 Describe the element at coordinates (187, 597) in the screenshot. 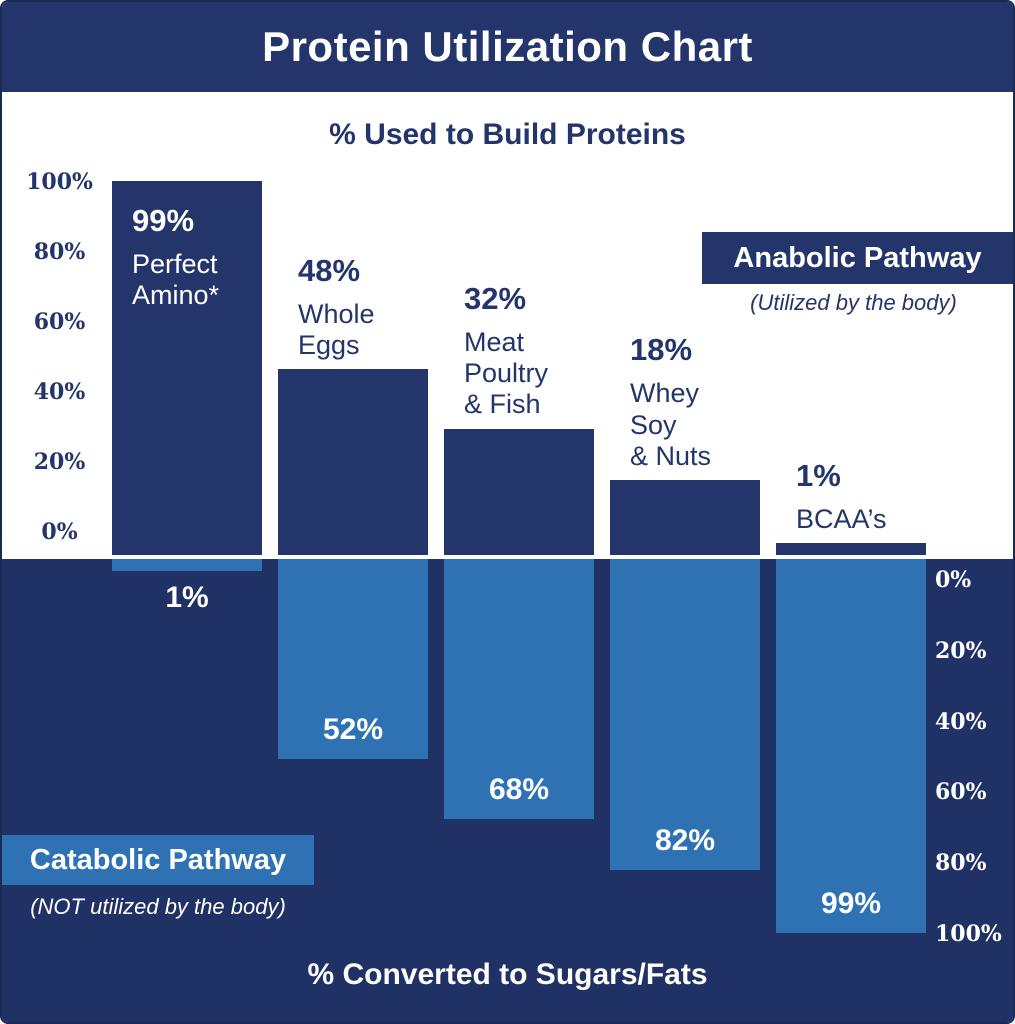

I see `catabolic-value: 1%` at that location.